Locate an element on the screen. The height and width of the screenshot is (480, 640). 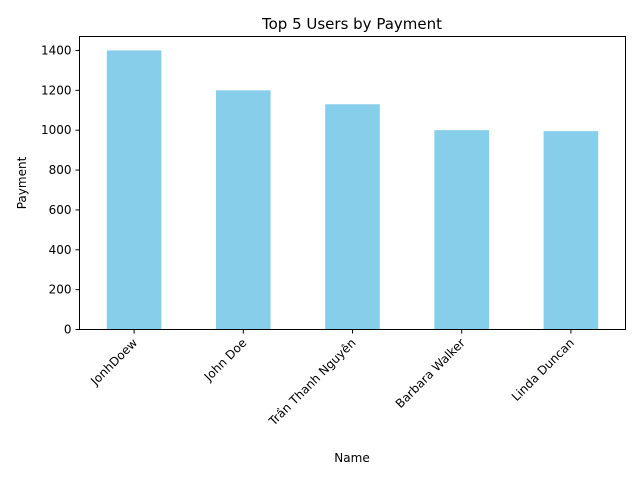
y-tick-label-4: 800 is located at coordinates (60, 170).